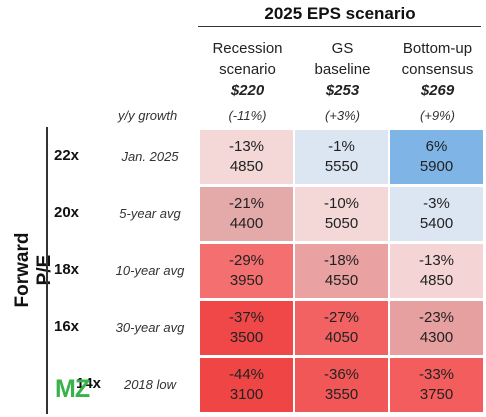  I want to click on cell-percent: -3%, so click(436, 203).